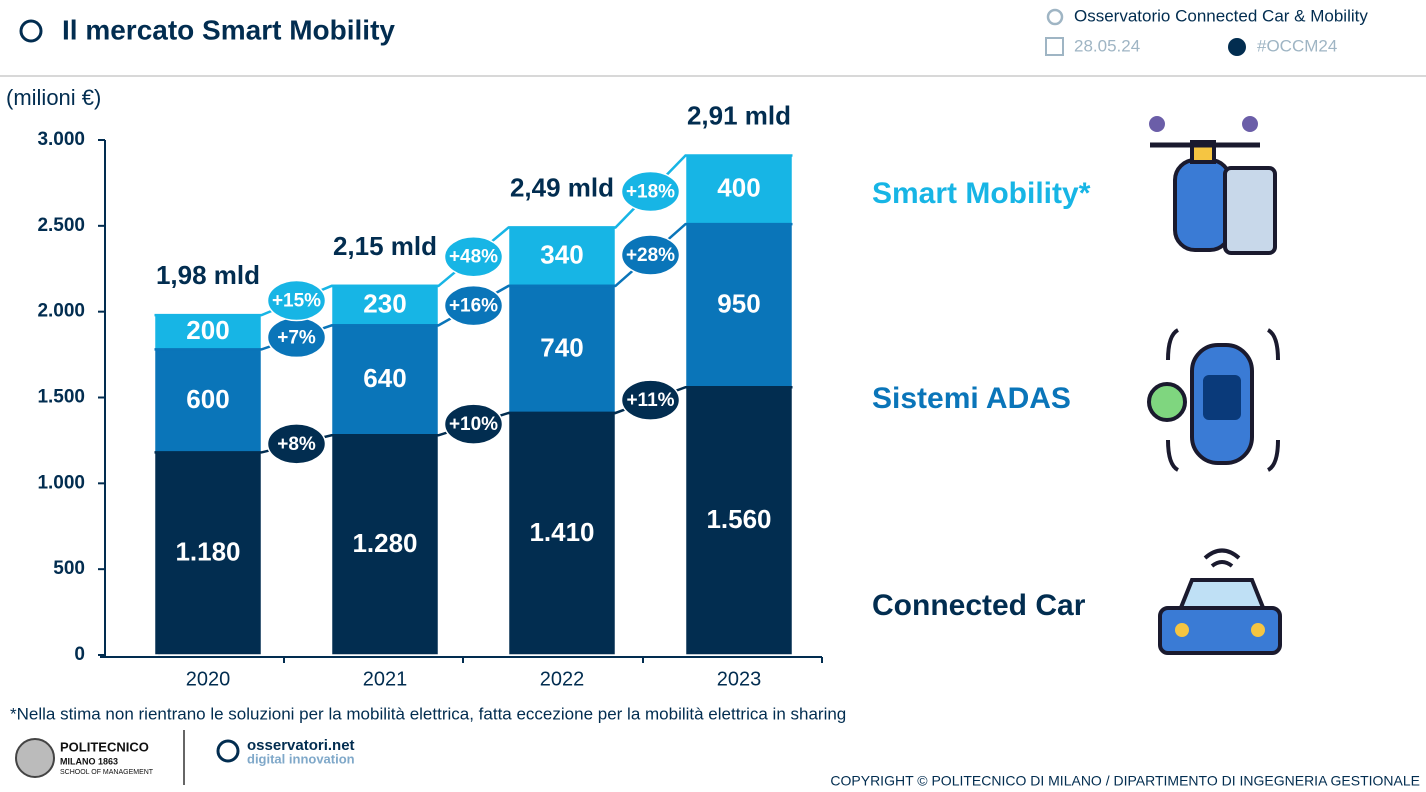 This screenshot has width=1426, height=792. Describe the element at coordinates (1220, 601) in the screenshot. I see `car-icon` at that location.